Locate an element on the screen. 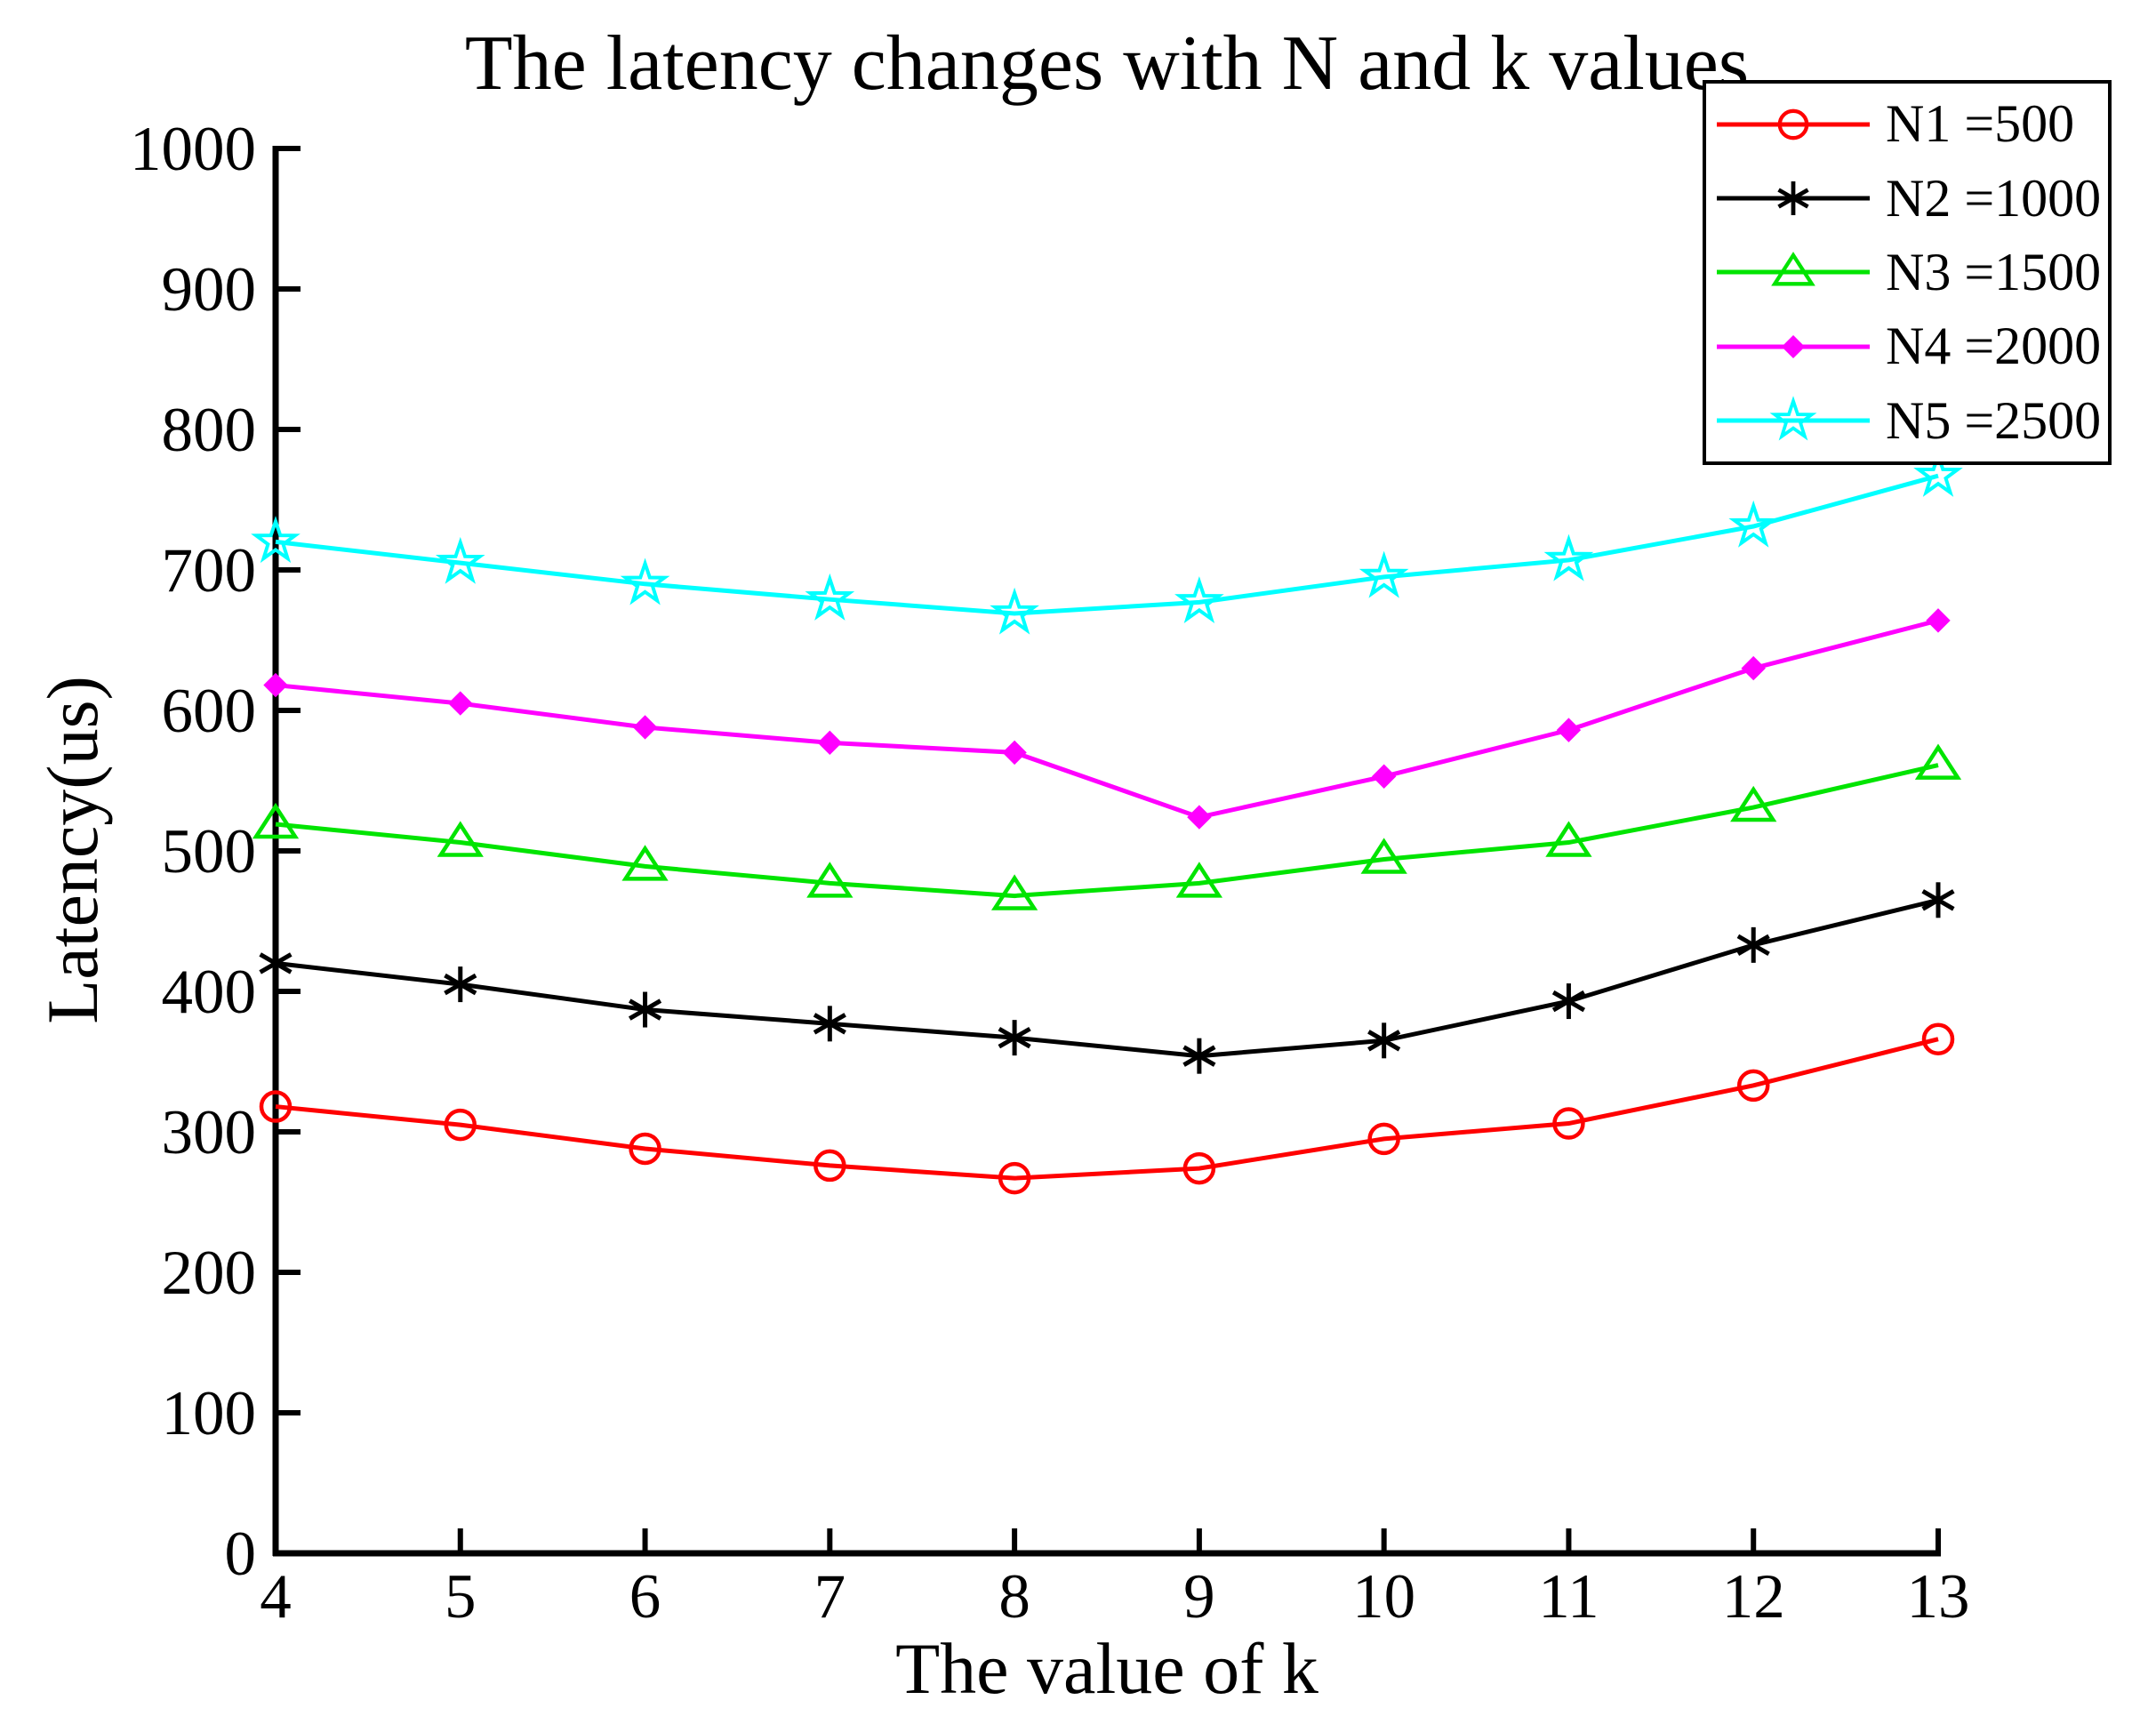  x-tick-label: 11 is located at coordinates (1569, 1597).